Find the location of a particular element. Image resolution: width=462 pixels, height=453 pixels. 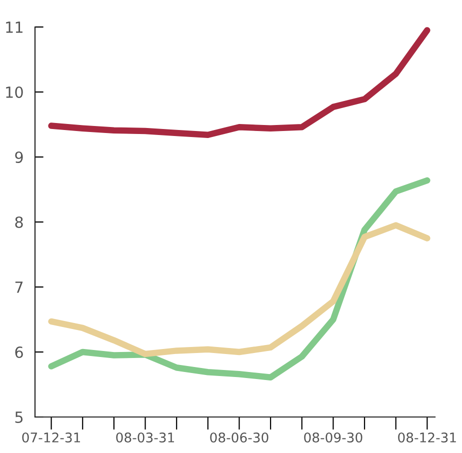

y-tick-label: 7 is located at coordinates (19, 287).